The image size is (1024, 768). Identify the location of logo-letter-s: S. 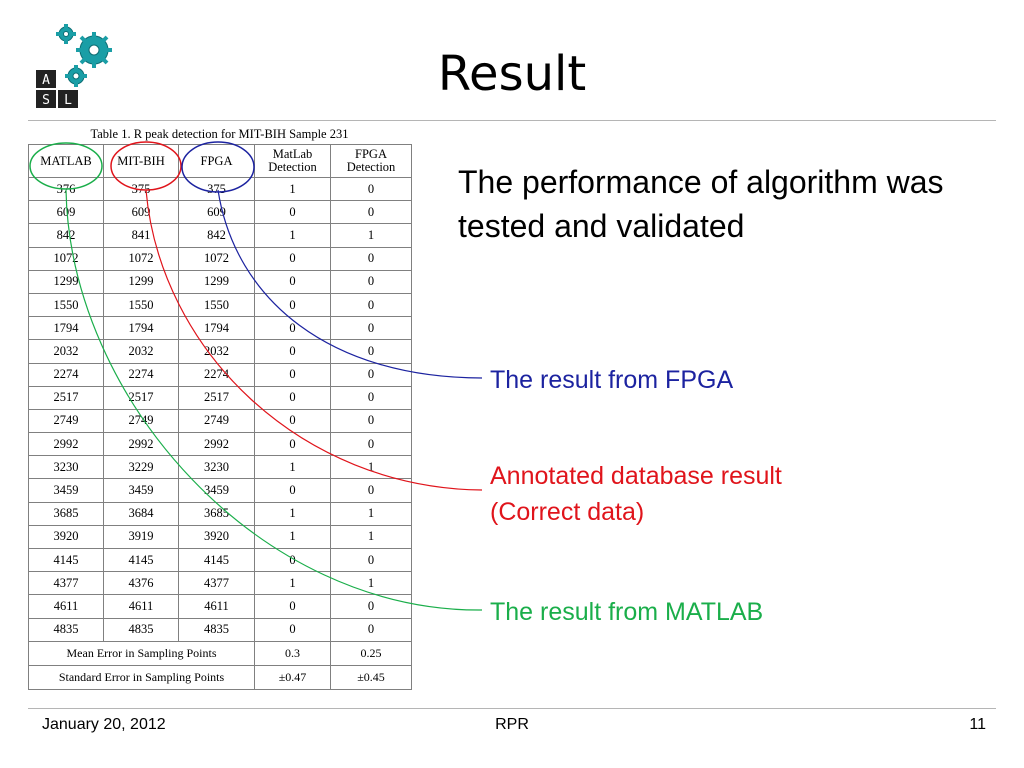
(46, 100).